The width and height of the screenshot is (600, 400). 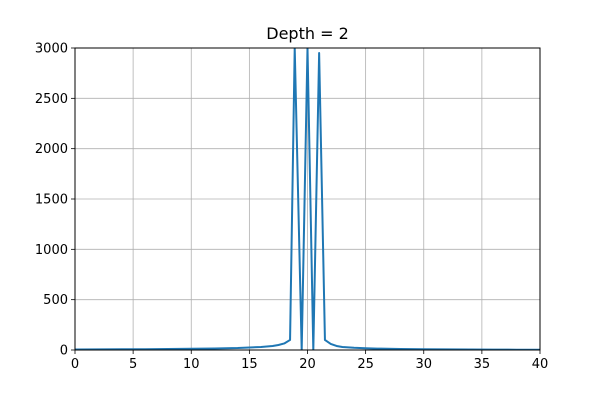 What do you see at coordinates (191, 364) in the screenshot?
I see `x-tick-label: 10` at bounding box center [191, 364].